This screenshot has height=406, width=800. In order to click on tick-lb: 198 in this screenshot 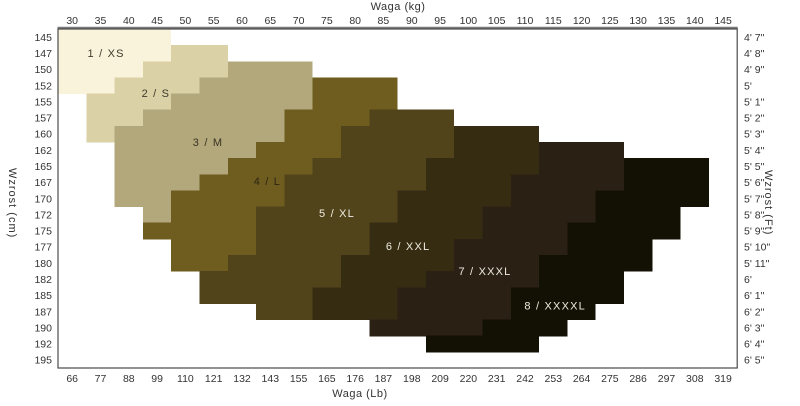, I will do `click(412, 379)`.